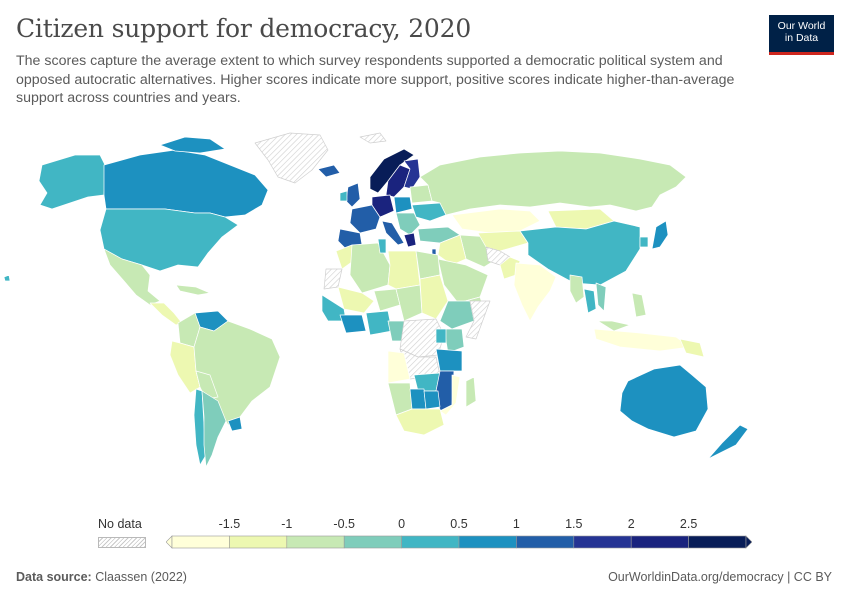 Image resolution: width=850 pixels, height=600 pixels. I want to click on country-australia, so click(664, 401).